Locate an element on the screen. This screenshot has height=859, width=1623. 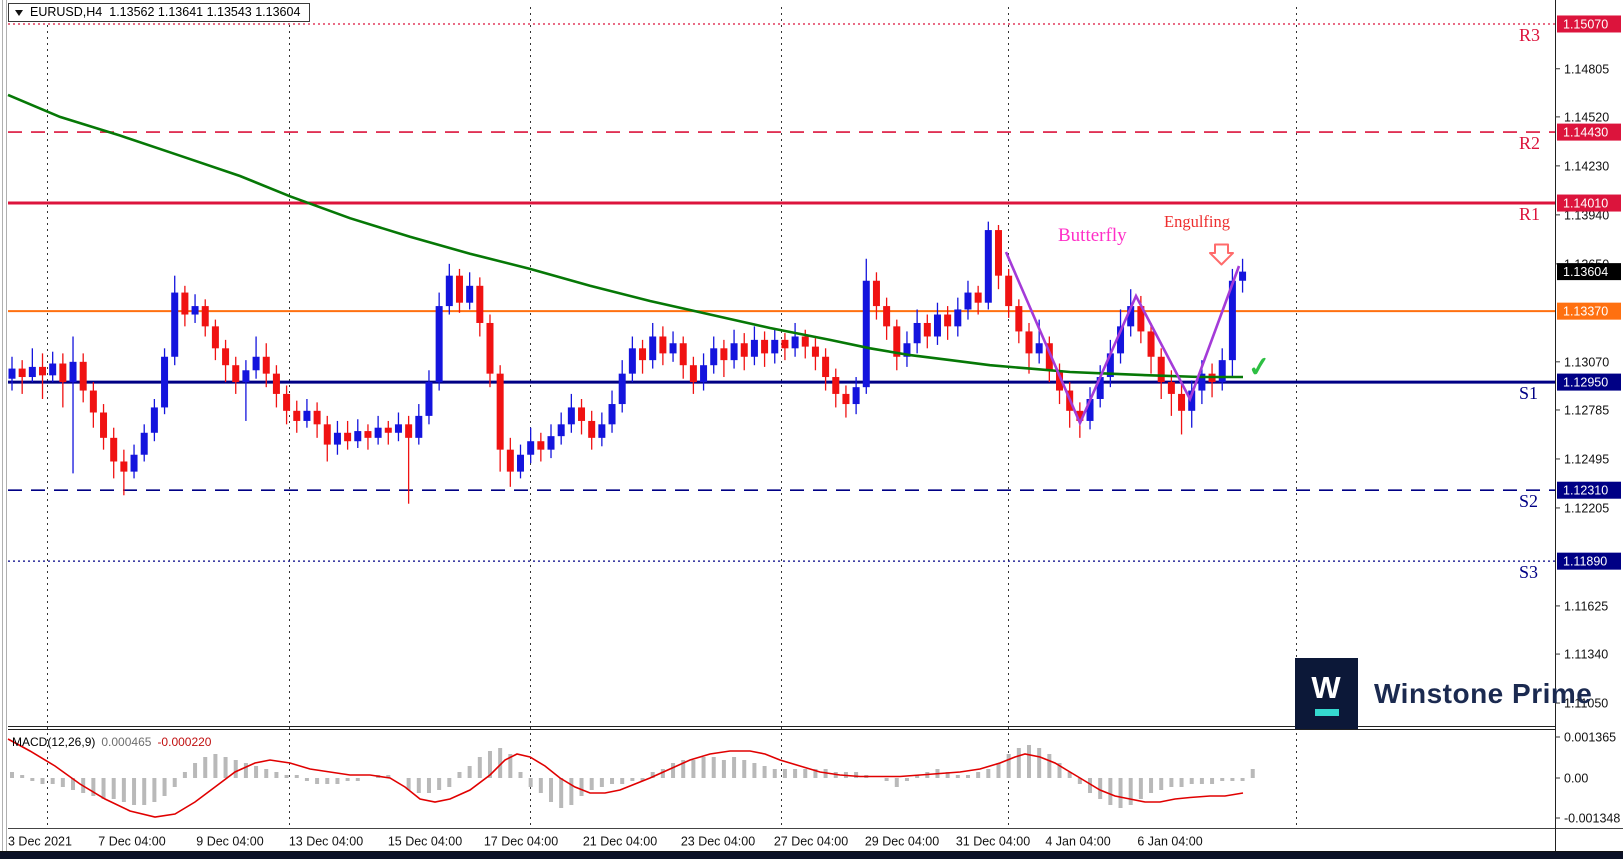
time-tick-label: 23 Dec 04:00 is located at coordinates (718, 842).